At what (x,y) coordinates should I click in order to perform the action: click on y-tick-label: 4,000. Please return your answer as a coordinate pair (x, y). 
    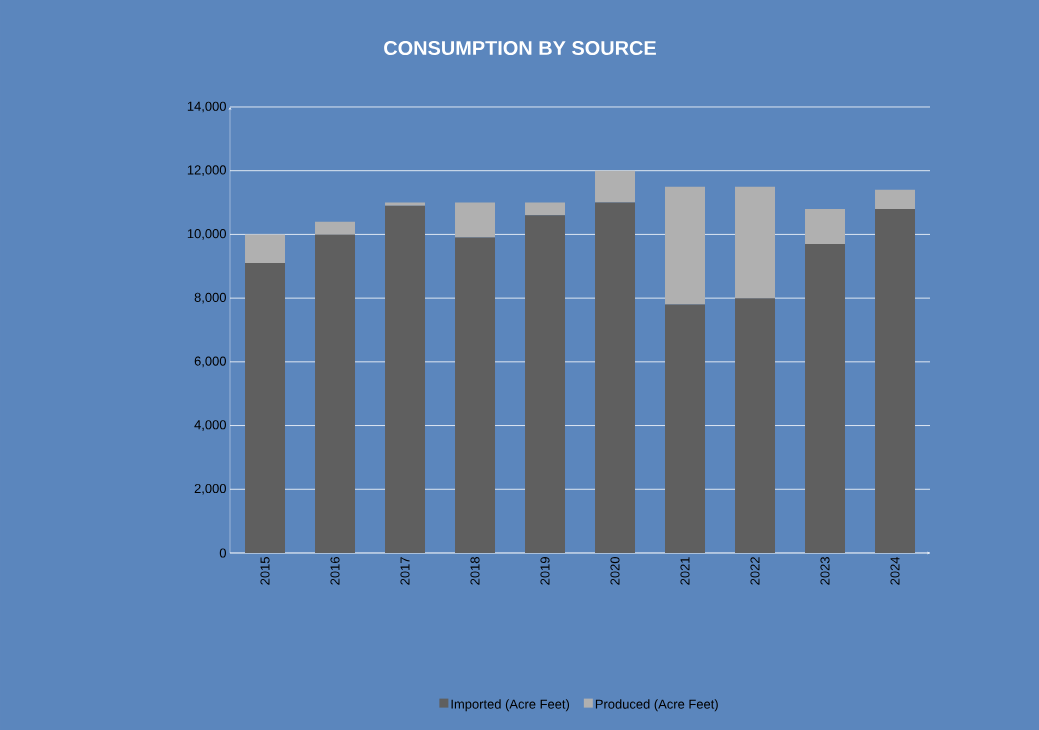
    Looking at the image, I should click on (210, 425).